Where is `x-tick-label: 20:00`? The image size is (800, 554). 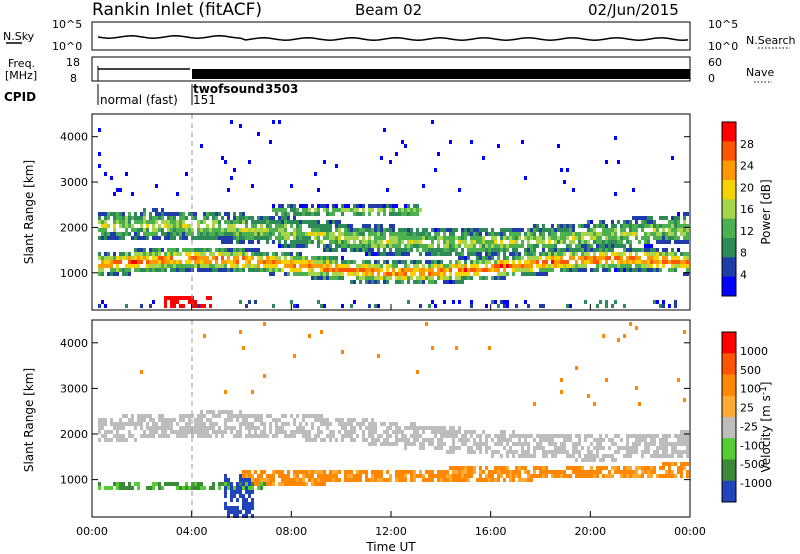 x-tick-label: 20:00 is located at coordinates (590, 531).